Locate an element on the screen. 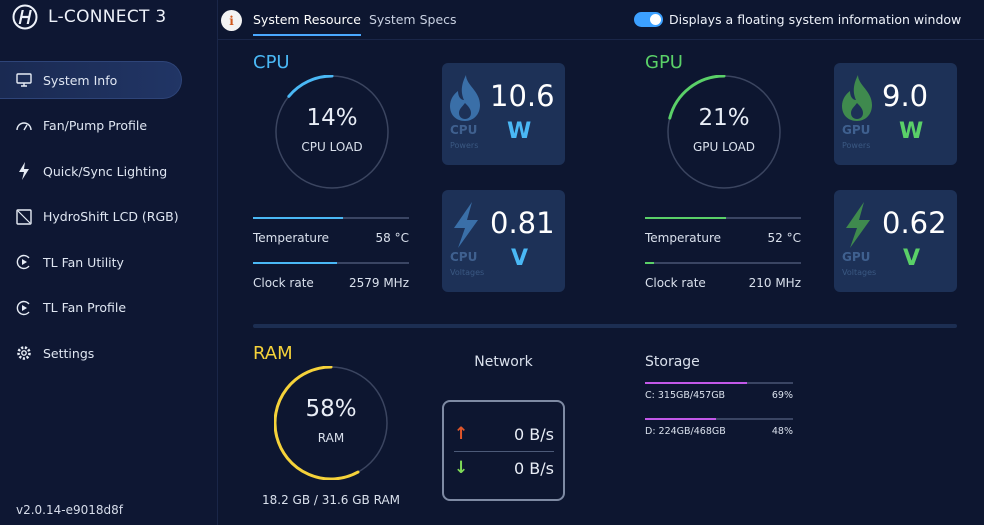  sidebar-item-tl-fan-profile: TL Fan Profile is located at coordinates (109, 308).